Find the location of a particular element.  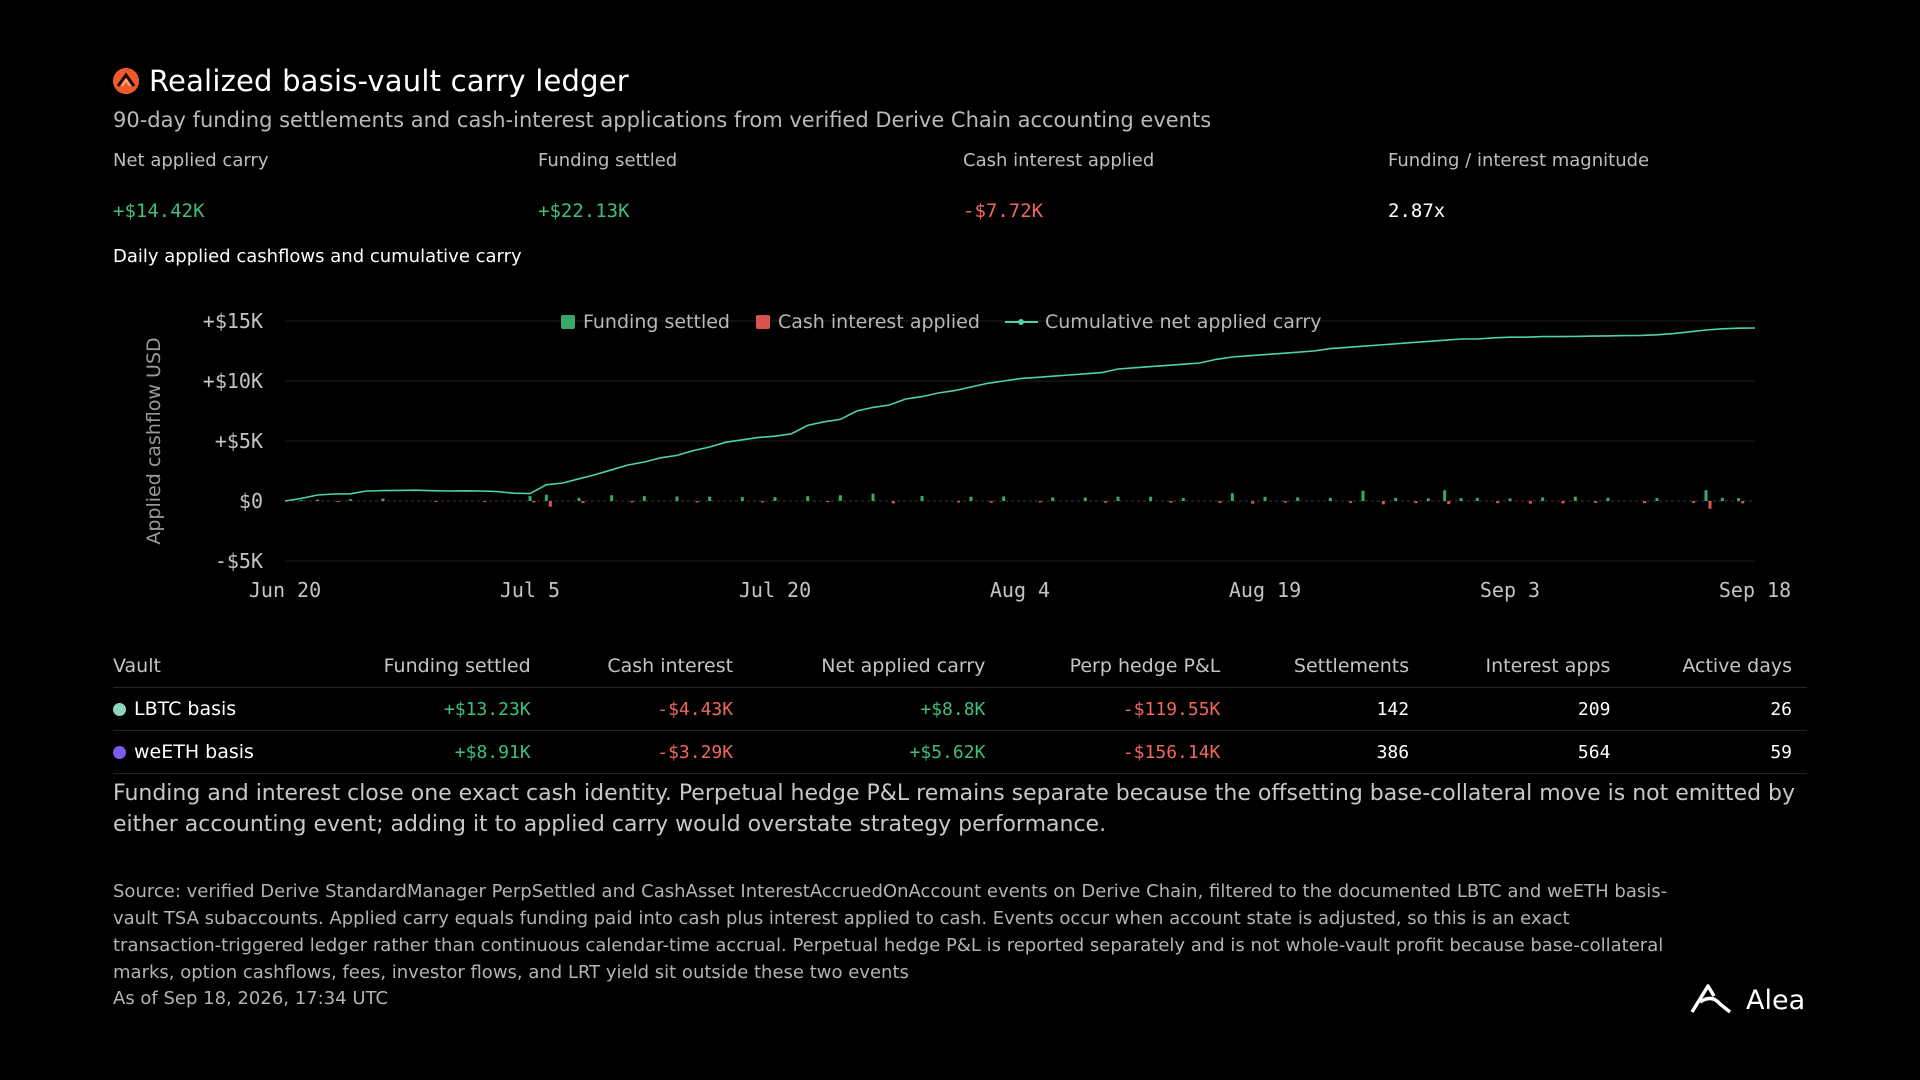

kpi-label: Funding / interest magnitude is located at coordinates (1519, 160).